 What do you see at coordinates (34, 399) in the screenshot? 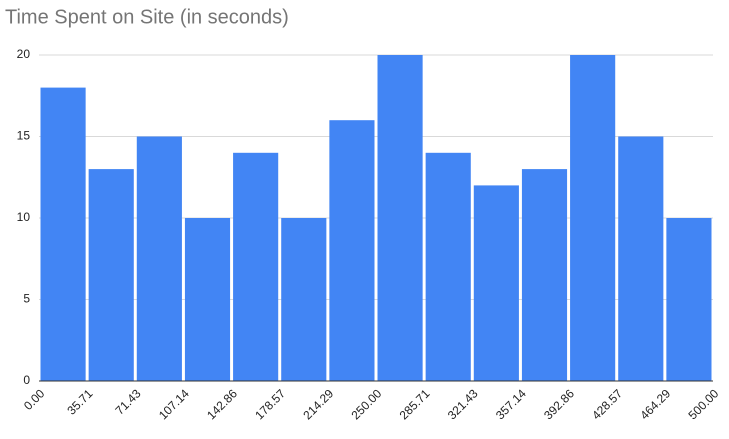
I see `x-tick-label: 0.00` at bounding box center [34, 399].